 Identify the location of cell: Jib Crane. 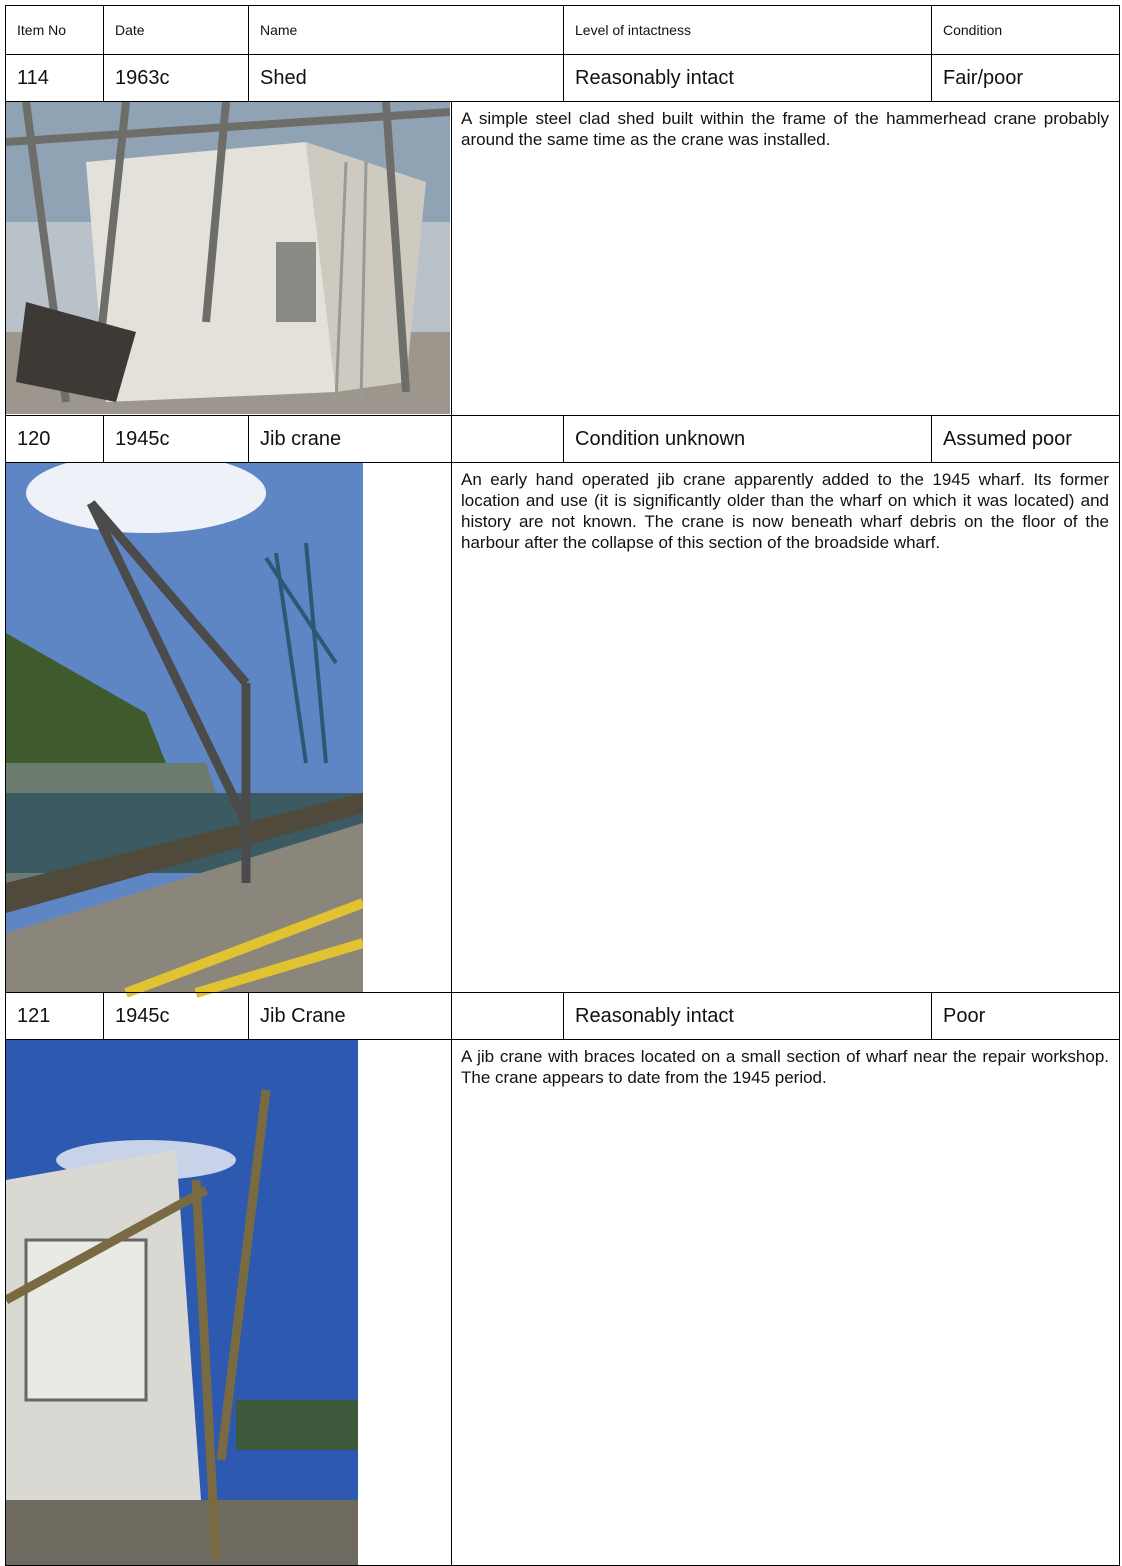
(406, 1016).